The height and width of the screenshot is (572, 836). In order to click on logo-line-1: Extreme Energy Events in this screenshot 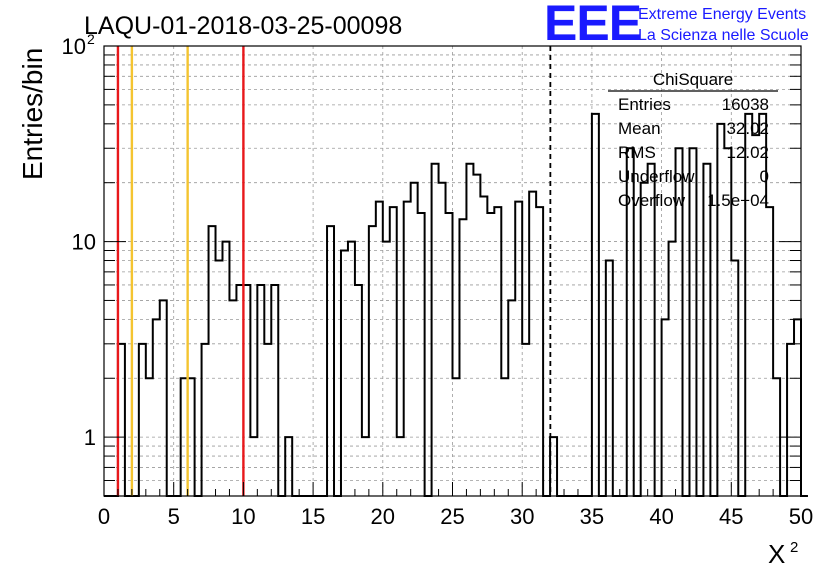, I will do `click(722, 14)`.